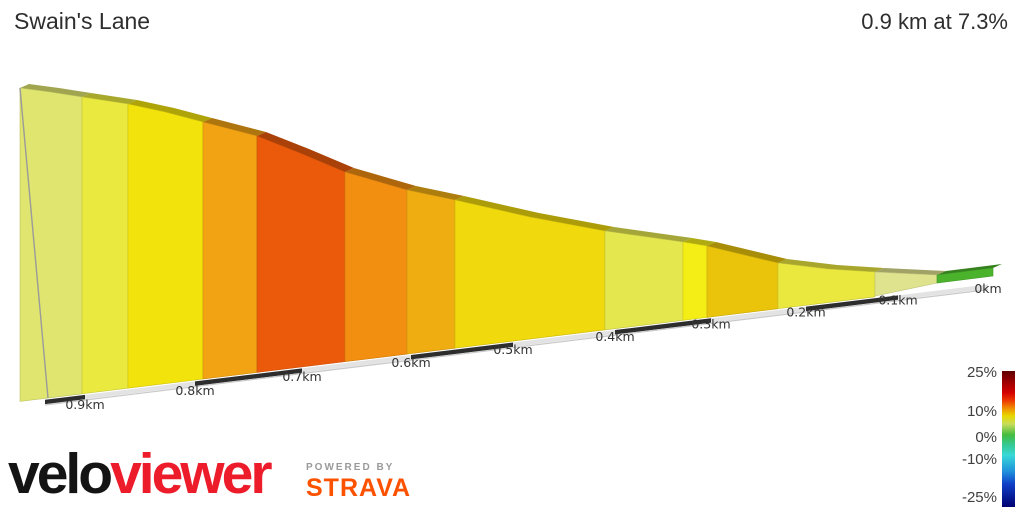 The image size is (1024, 512). What do you see at coordinates (986, 437) in the screenshot?
I see `legend-tick-label: 0%` at bounding box center [986, 437].